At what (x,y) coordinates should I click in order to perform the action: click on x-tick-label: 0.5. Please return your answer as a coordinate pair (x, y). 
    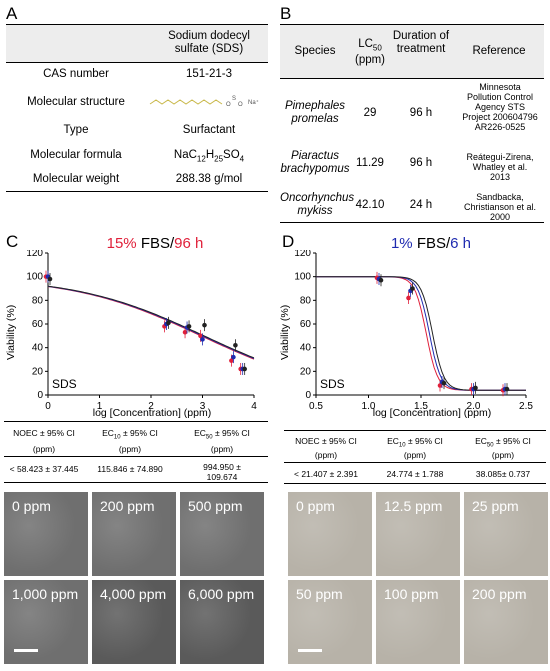
    Looking at the image, I should click on (316, 406).